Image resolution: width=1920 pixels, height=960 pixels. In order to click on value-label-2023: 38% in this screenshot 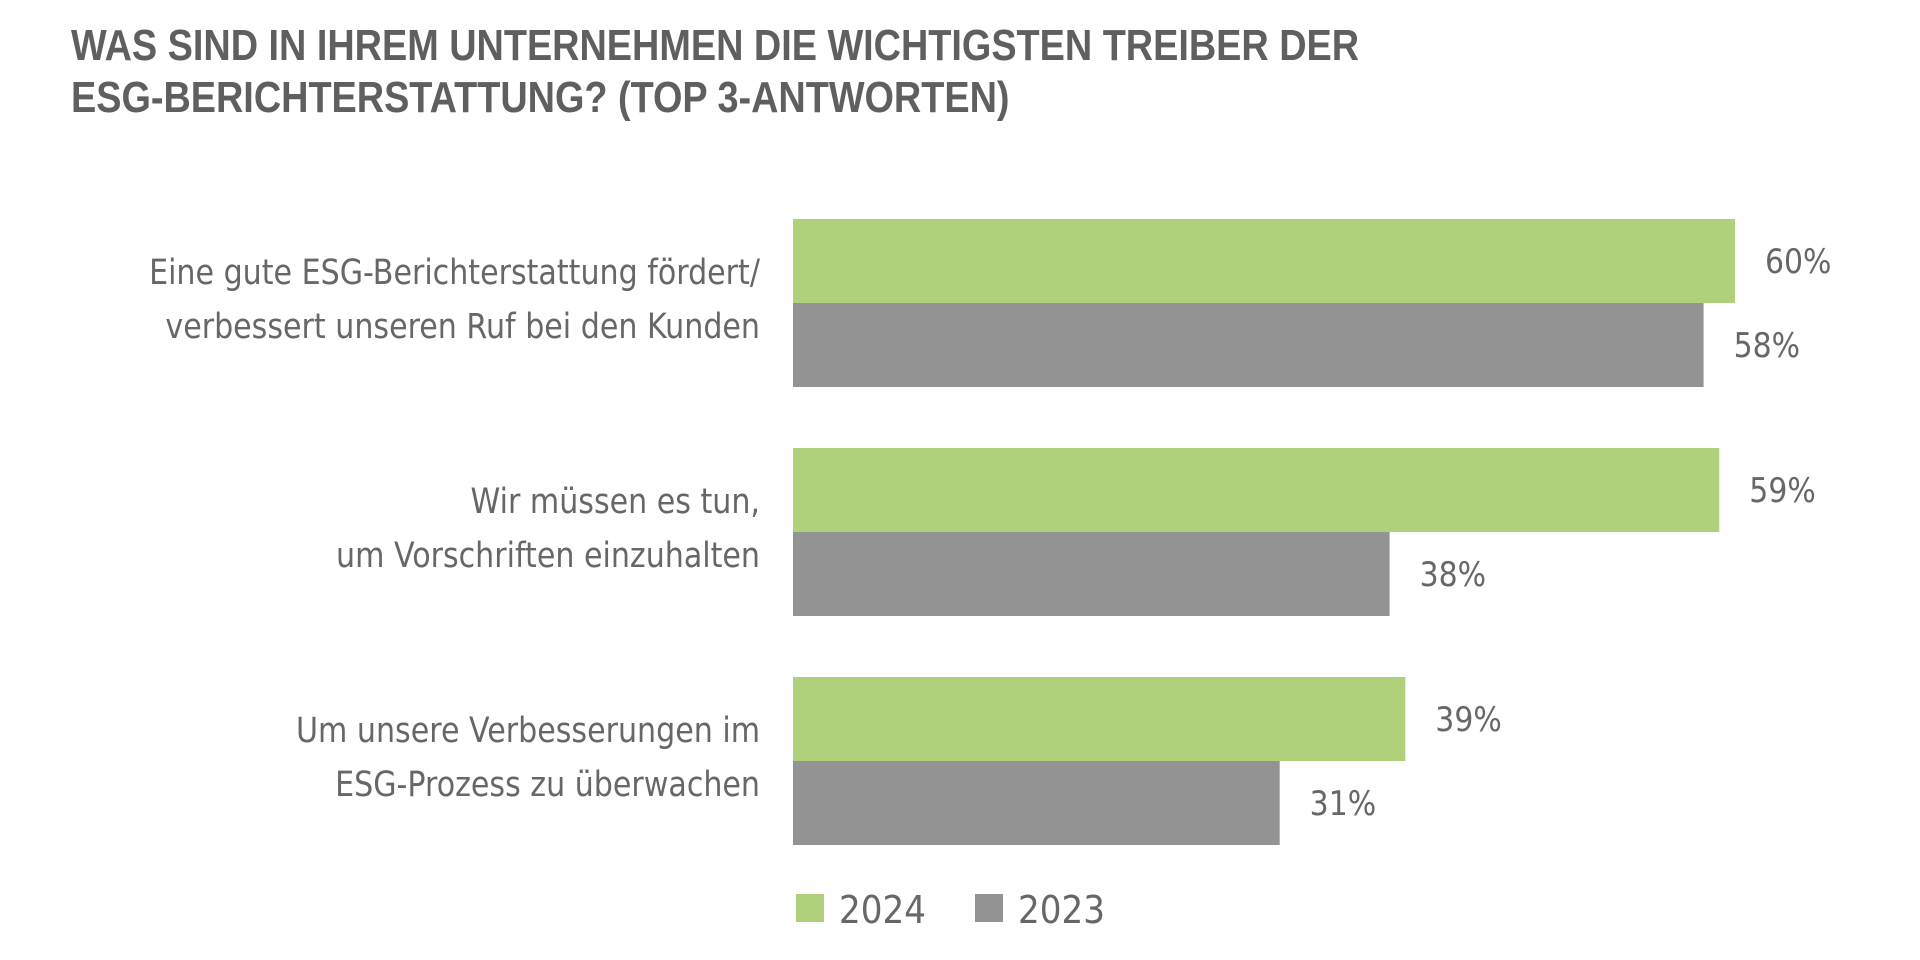, I will do `click(1453, 574)`.